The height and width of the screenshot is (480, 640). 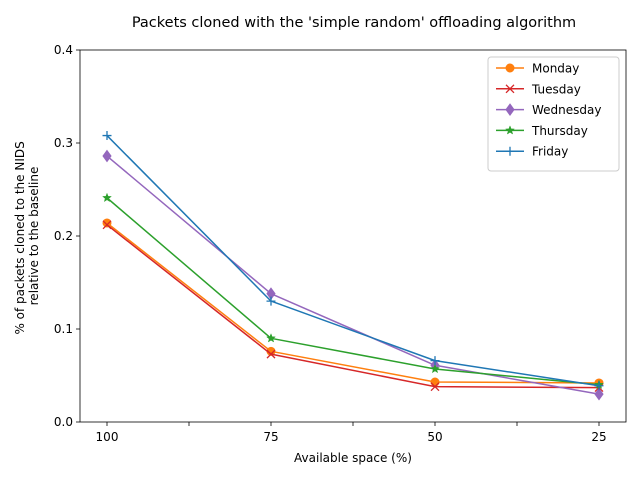 What do you see at coordinates (63, 422) in the screenshot?
I see `y-tick-label-0.0: 0.0` at bounding box center [63, 422].